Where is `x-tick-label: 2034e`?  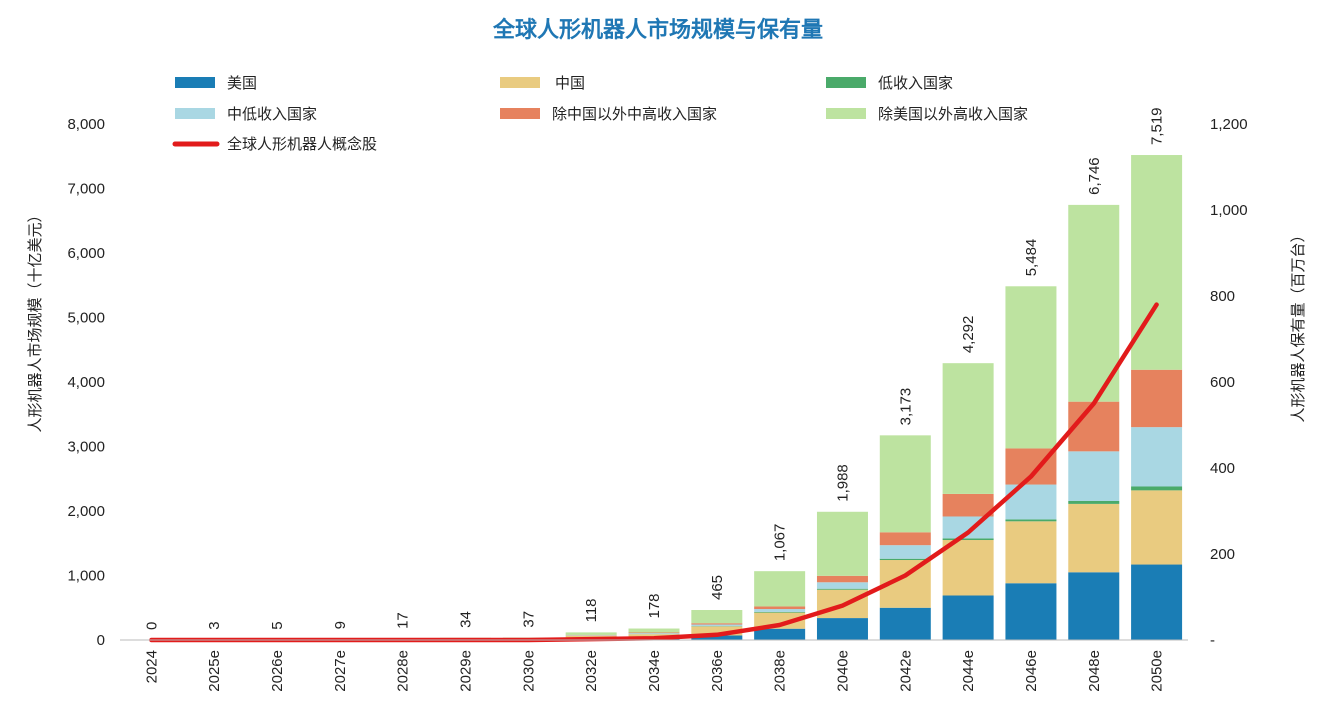
x-tick-label: 2034e is located at coordinates (654, 671).